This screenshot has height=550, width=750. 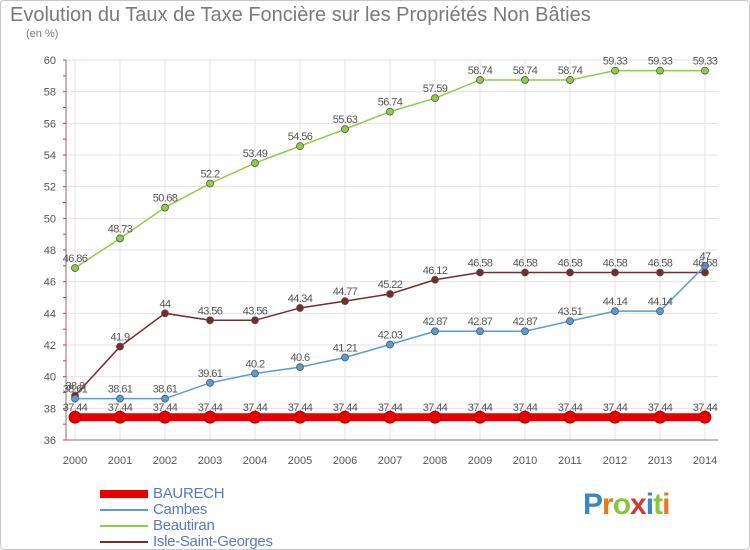 I want to click on data-label: 50.68, so click(x=165, y=199).